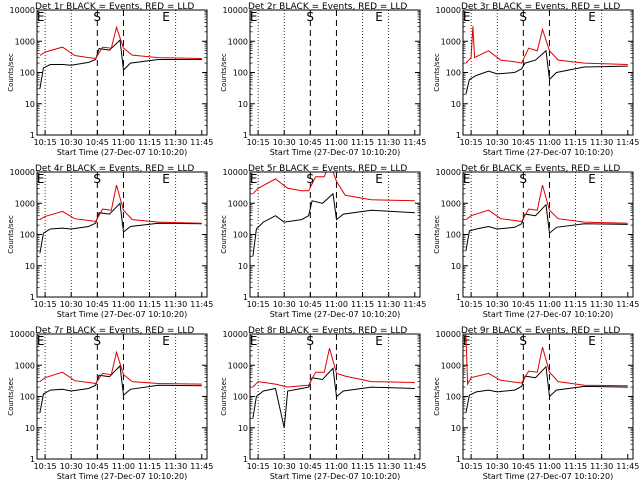 Image resolution: width=640 pixels, height=480 pixels. I want to click on panel-title: Det 1r BLACK = Events, RED = LLD, so click(114, 7).